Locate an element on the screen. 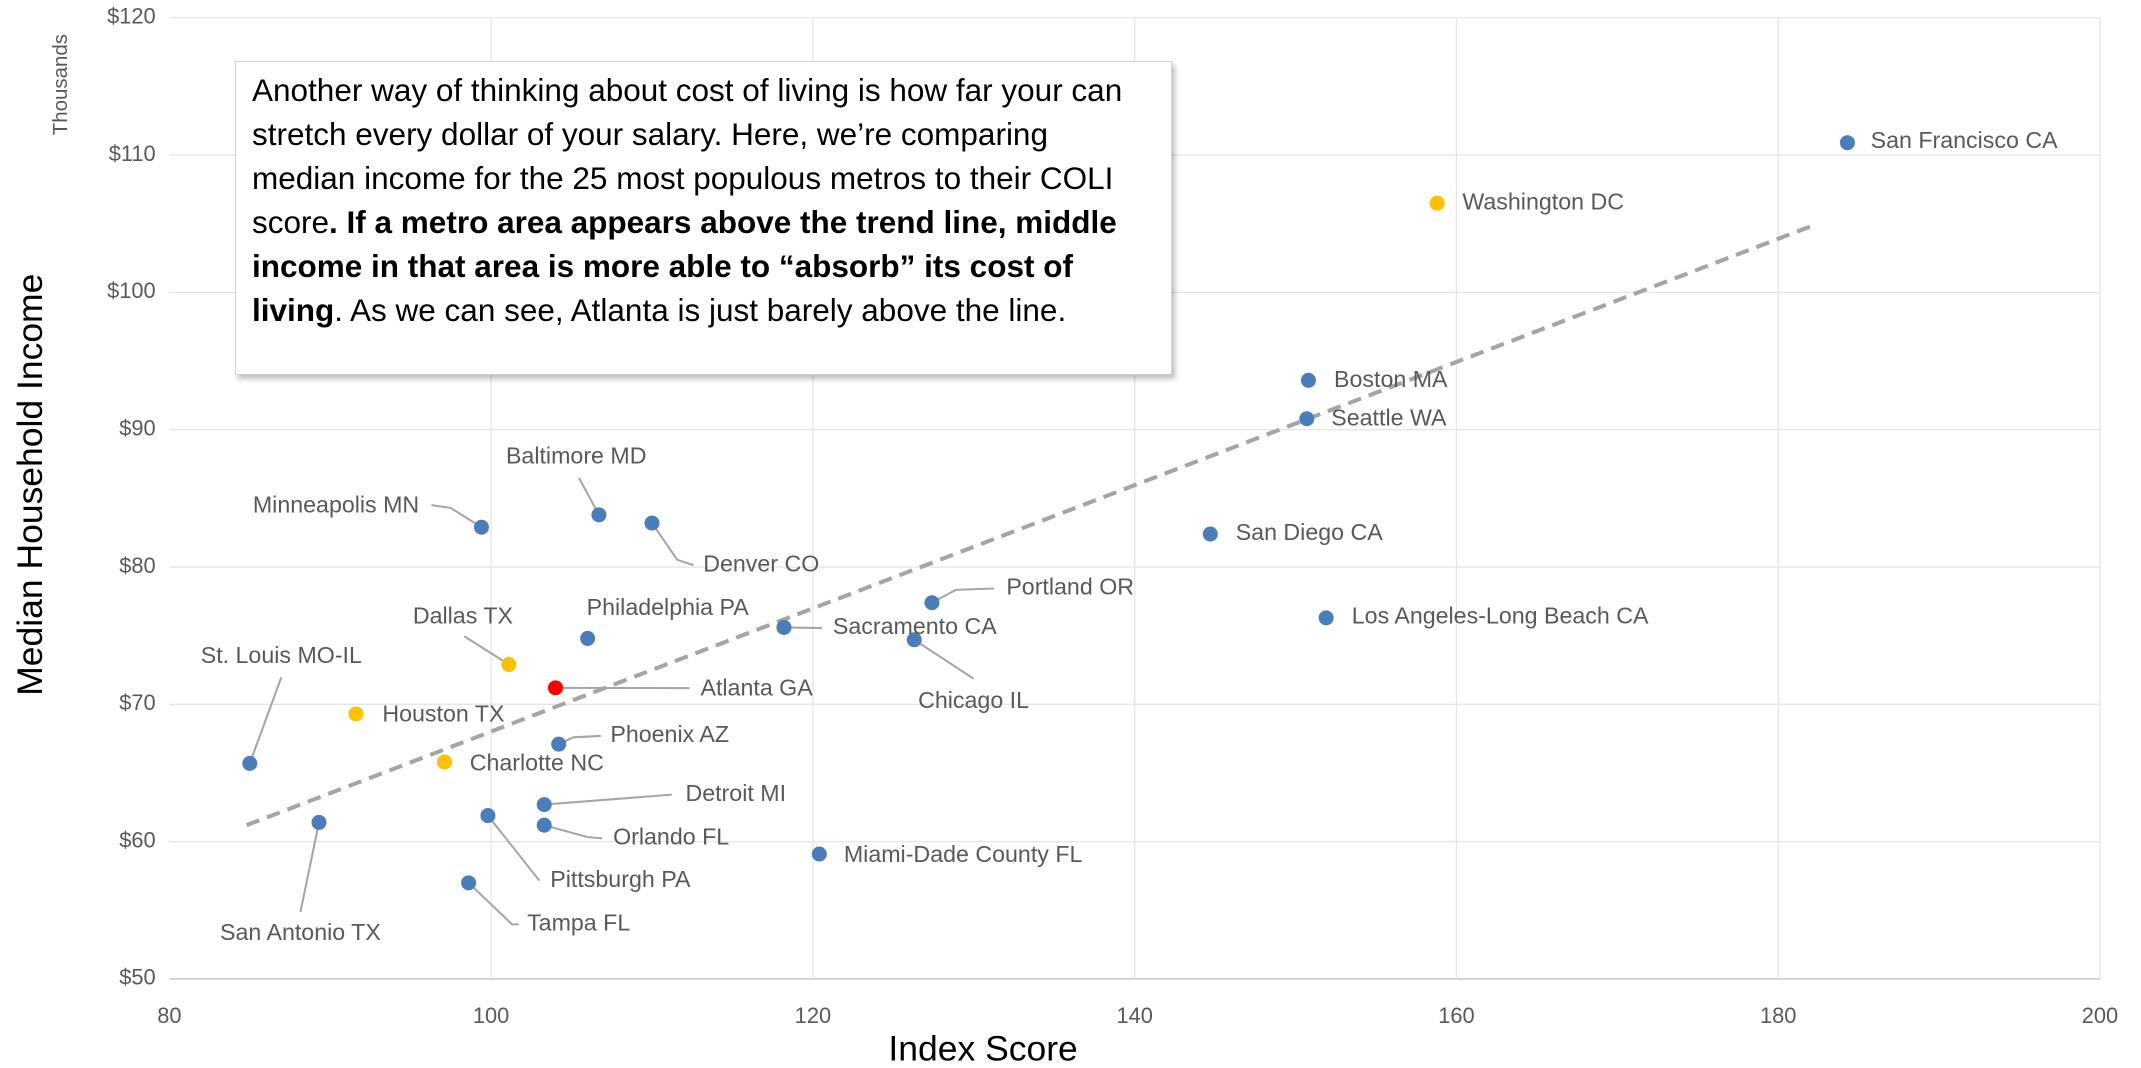 The width and height of the screenshot is (2141, 1068). point-label: Portland OR is located at coordinates (1070, 587).